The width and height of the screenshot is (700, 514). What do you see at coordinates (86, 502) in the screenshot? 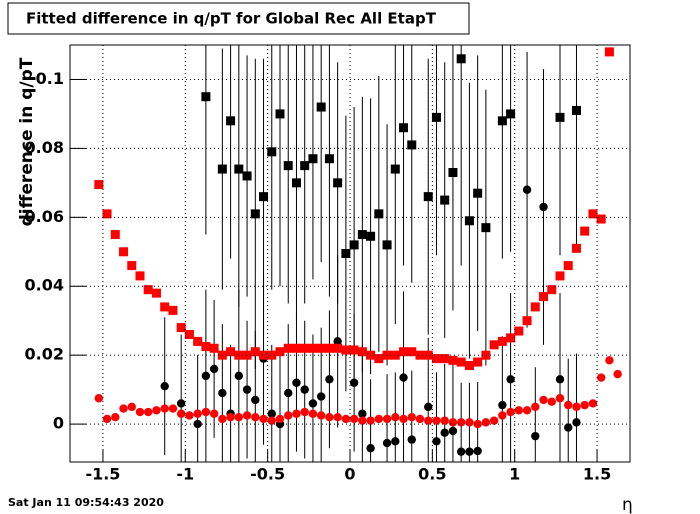
I see `timestamp: Sat Jan 11 09:54:43 2020` at bounding box center [86, 502].